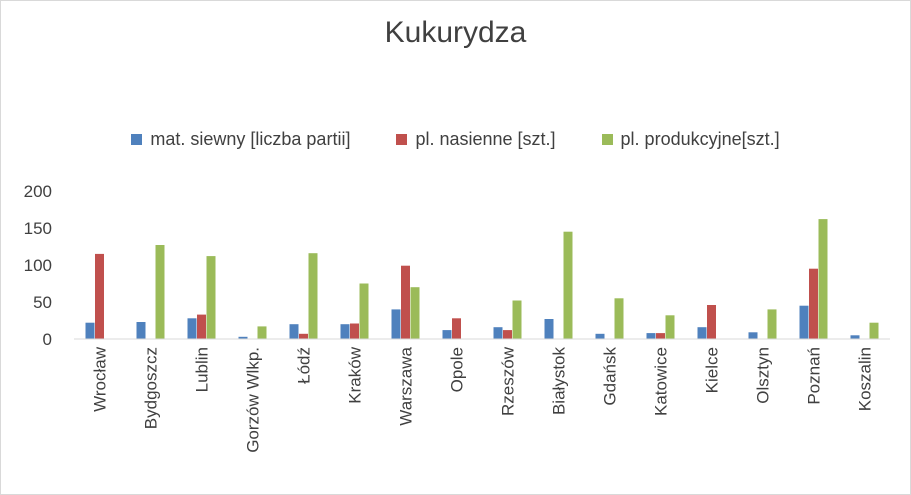 This screenshot has height=495, width=911. Describe the element at coordinates (455, 32) in the screenshot. I see `chart-title: Kukurydza` at that location.